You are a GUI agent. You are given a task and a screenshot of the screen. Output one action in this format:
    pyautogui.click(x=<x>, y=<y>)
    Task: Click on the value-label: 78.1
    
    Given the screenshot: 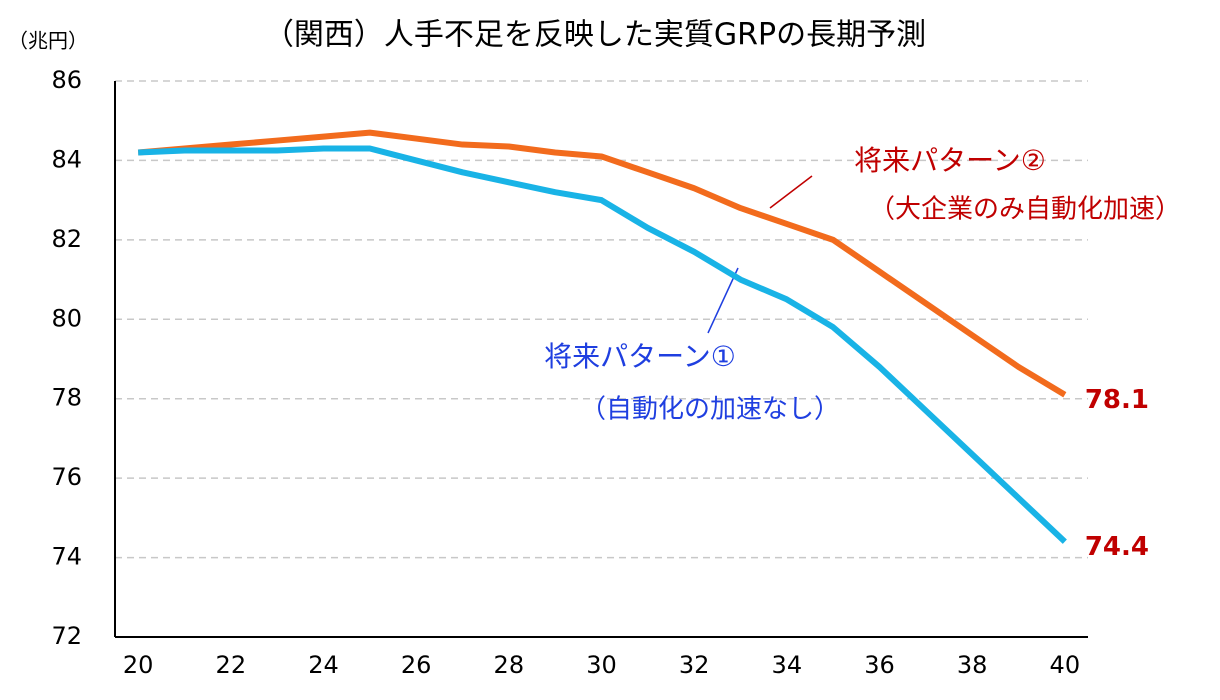 What is the action you would take?
    pyautogui.click(x=1117, y=400)
    